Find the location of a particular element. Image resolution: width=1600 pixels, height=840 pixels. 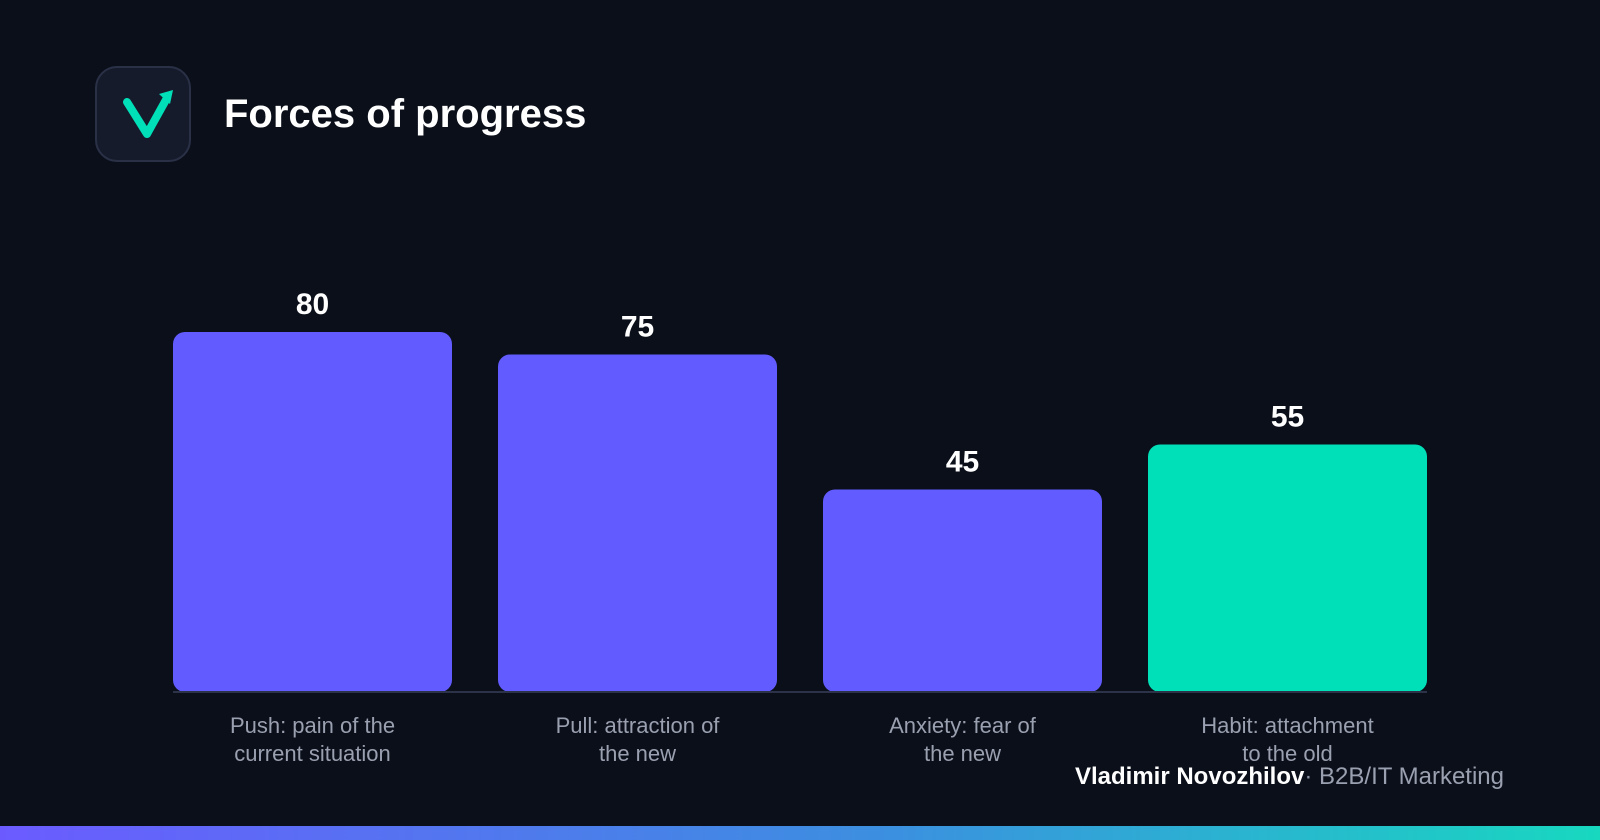

check-arrow-logo-icon is located at coordinates (148, 114).